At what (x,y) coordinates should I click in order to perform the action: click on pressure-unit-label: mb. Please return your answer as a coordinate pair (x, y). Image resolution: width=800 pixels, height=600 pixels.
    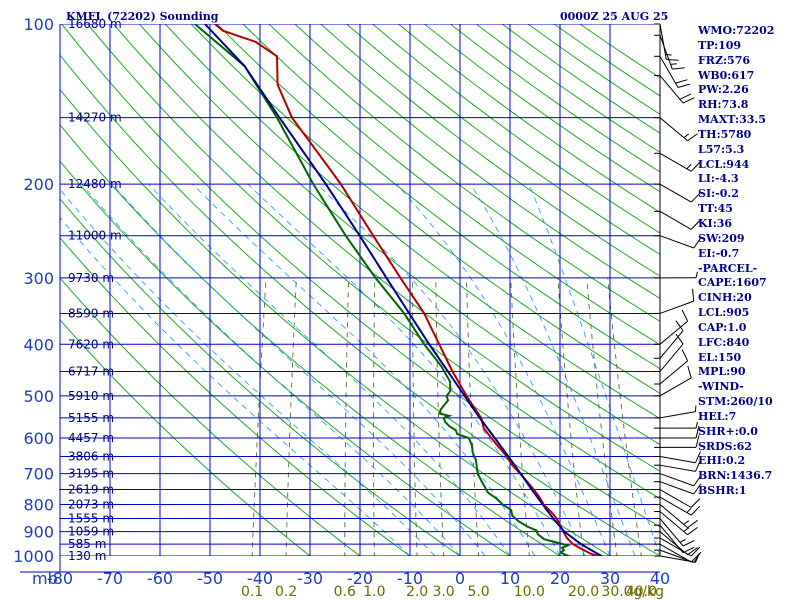
    Looking at the image, I should click on (45, 578).